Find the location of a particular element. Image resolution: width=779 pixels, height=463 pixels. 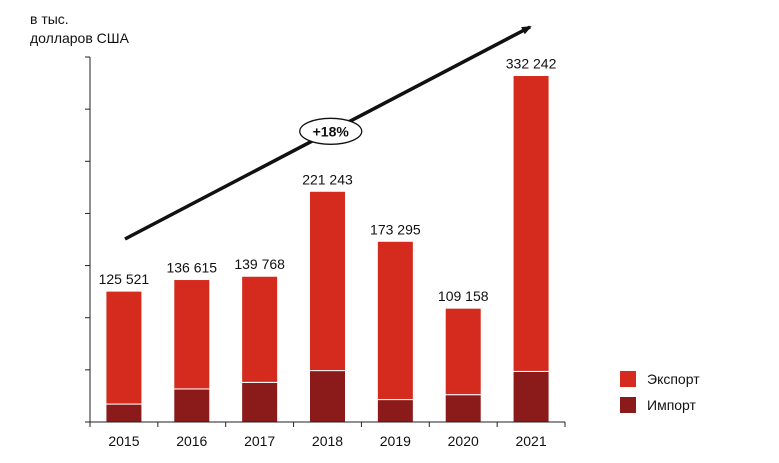

total-label-2016: 136 615 is located at coordinates (191, 268).